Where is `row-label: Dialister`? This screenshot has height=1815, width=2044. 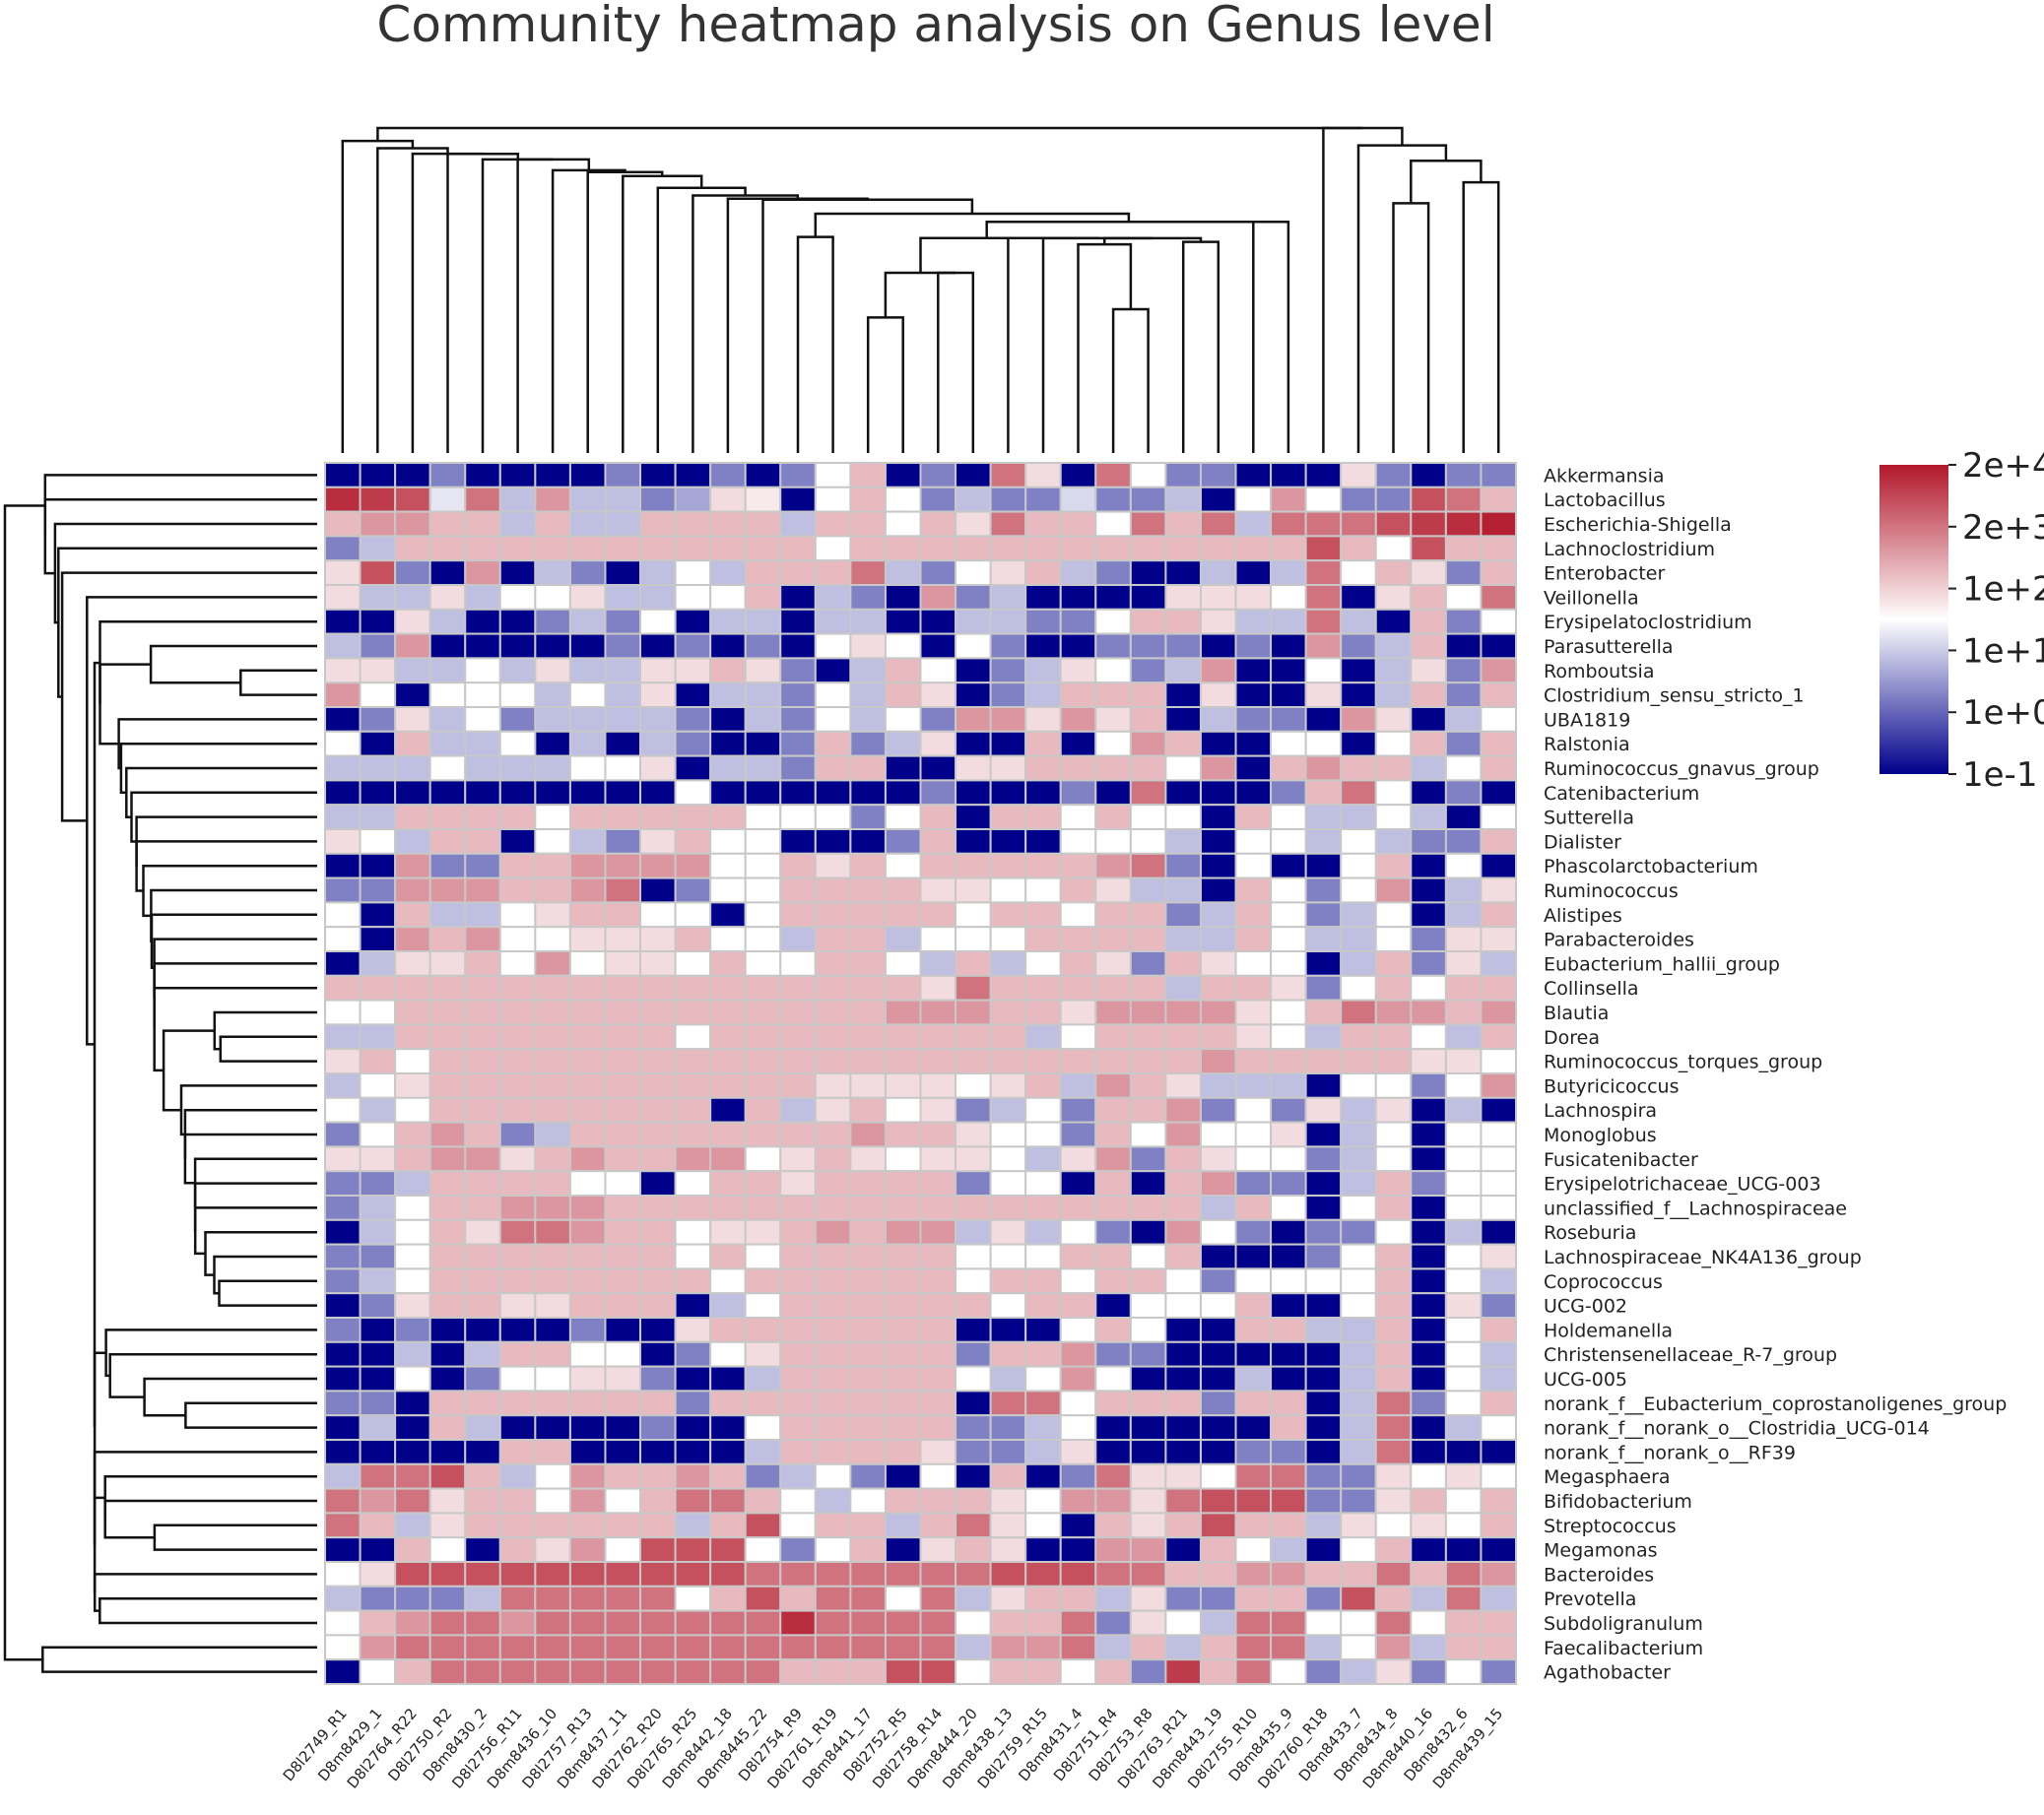 row-label: Dialister is located at coordinates (1582, 842).